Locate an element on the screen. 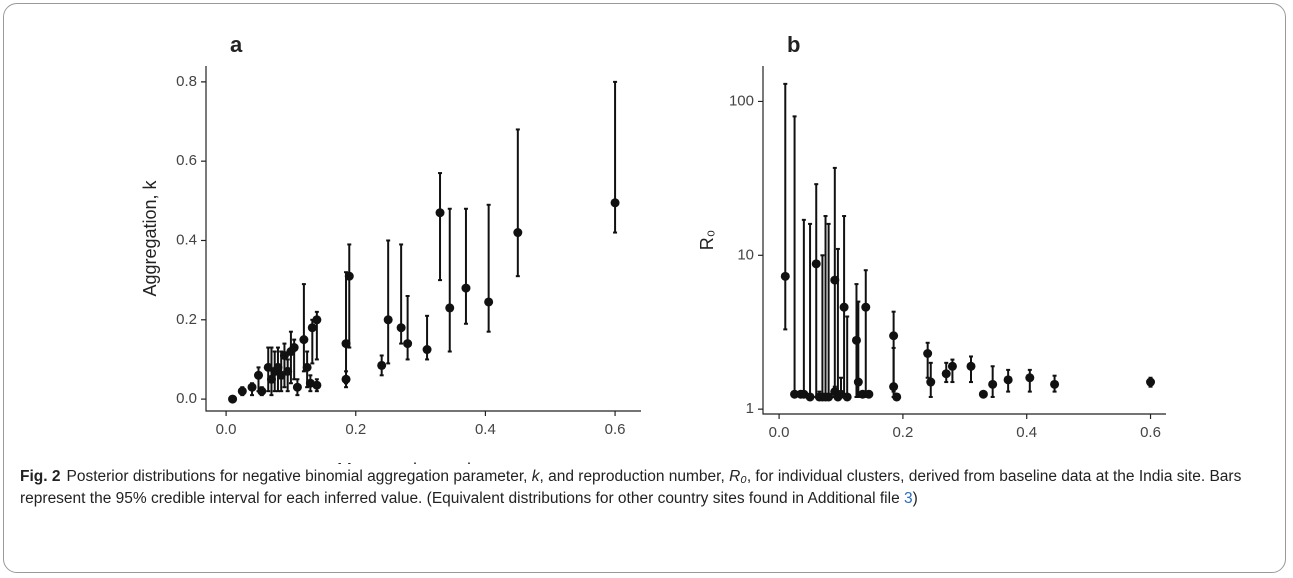  y-tick-label: 0.4 is located at coordinates (186, 239).